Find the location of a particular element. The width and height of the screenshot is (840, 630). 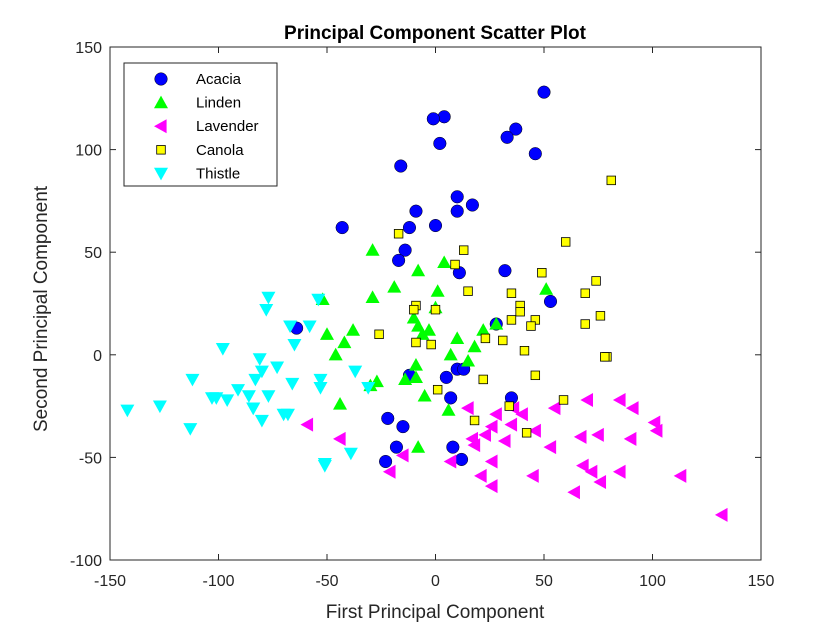

legend-label-thistle: Thistle is located at coordinates (218, 173).